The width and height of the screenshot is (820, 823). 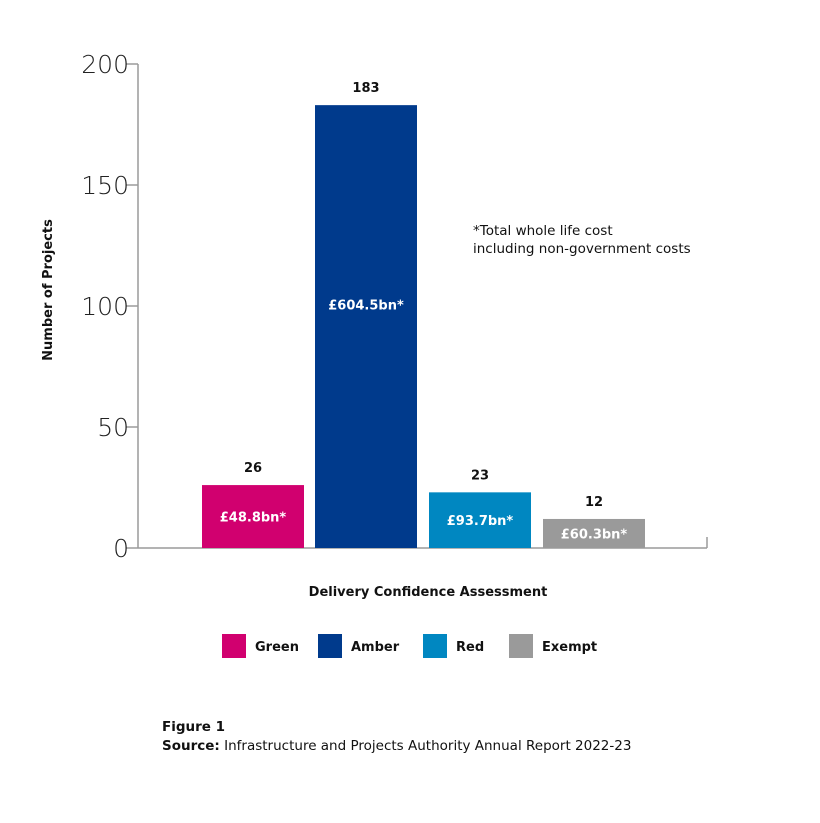 I want to click on source-label: Source:, so click(x=191, y=746).